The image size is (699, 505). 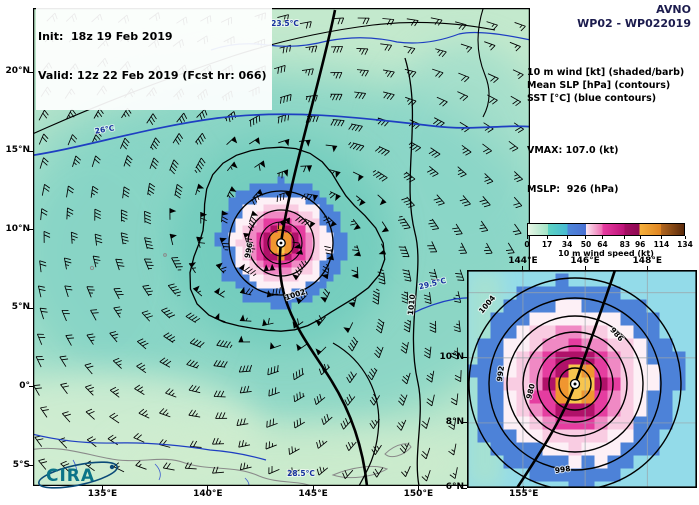 What do you see at coordinates (592, 98) in the screenshot?
I see `legend-sst-line: SST [°C] (blue contours)` at bounding box center [592, 98].